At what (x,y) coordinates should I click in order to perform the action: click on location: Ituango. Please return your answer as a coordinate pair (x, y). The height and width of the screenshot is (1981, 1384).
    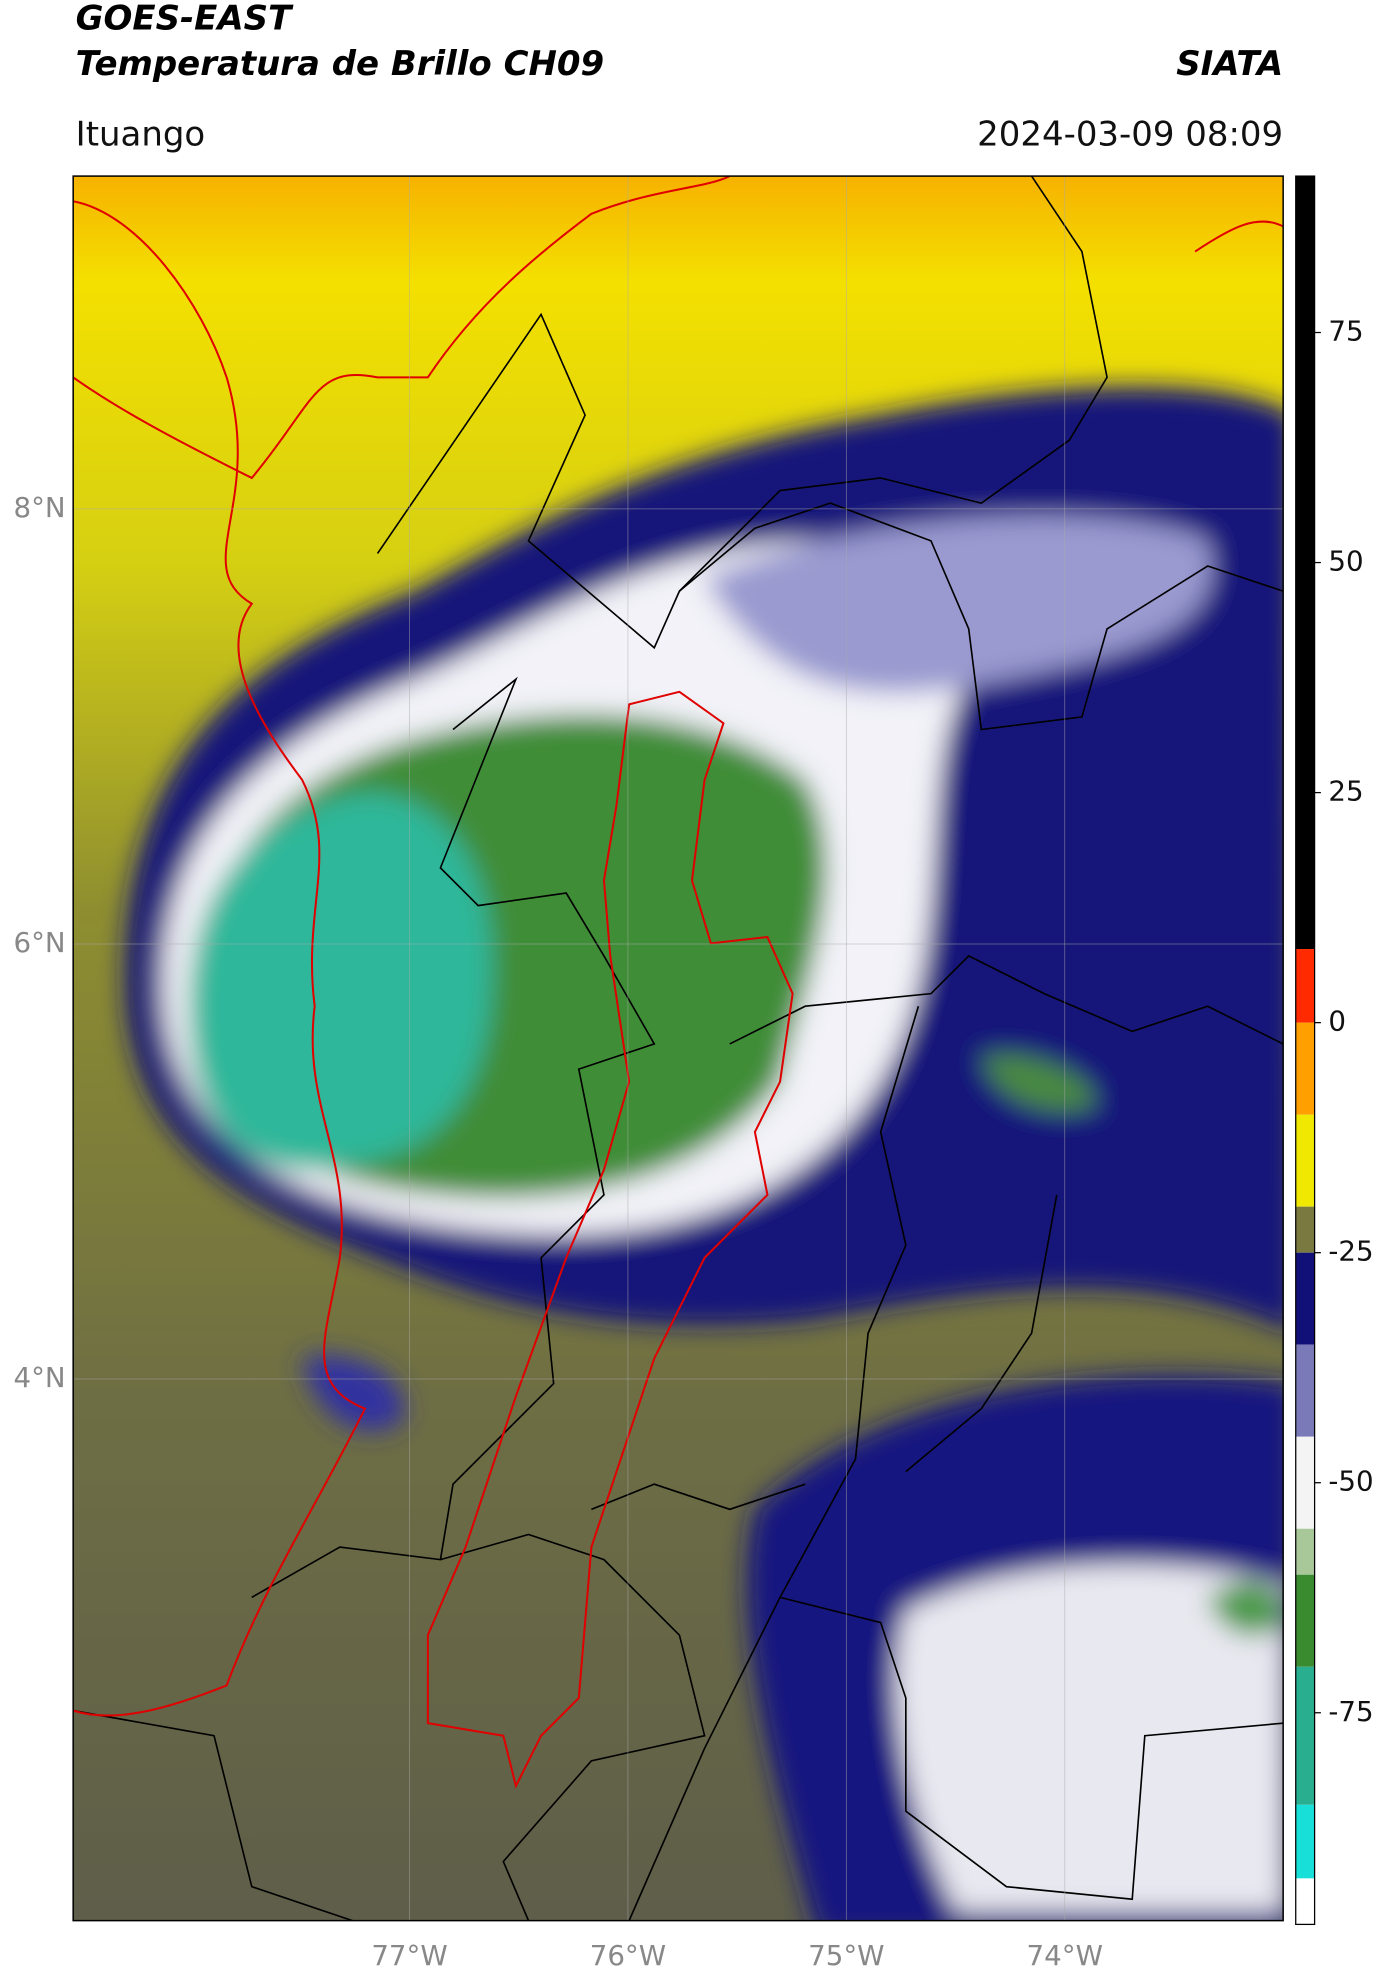
    Looking at the image, I should click on (141, 134).